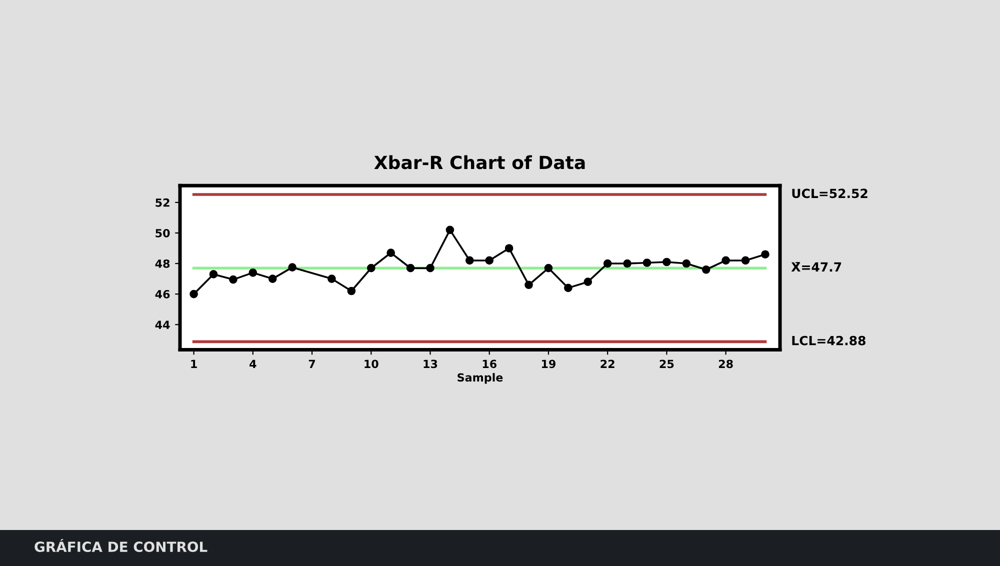 Image resolution: width=1000 pixels, height=566 pixels. Describe the element at coordinates (194, 364) in the screenshot. I see `x-tick-label: 1` at that location.